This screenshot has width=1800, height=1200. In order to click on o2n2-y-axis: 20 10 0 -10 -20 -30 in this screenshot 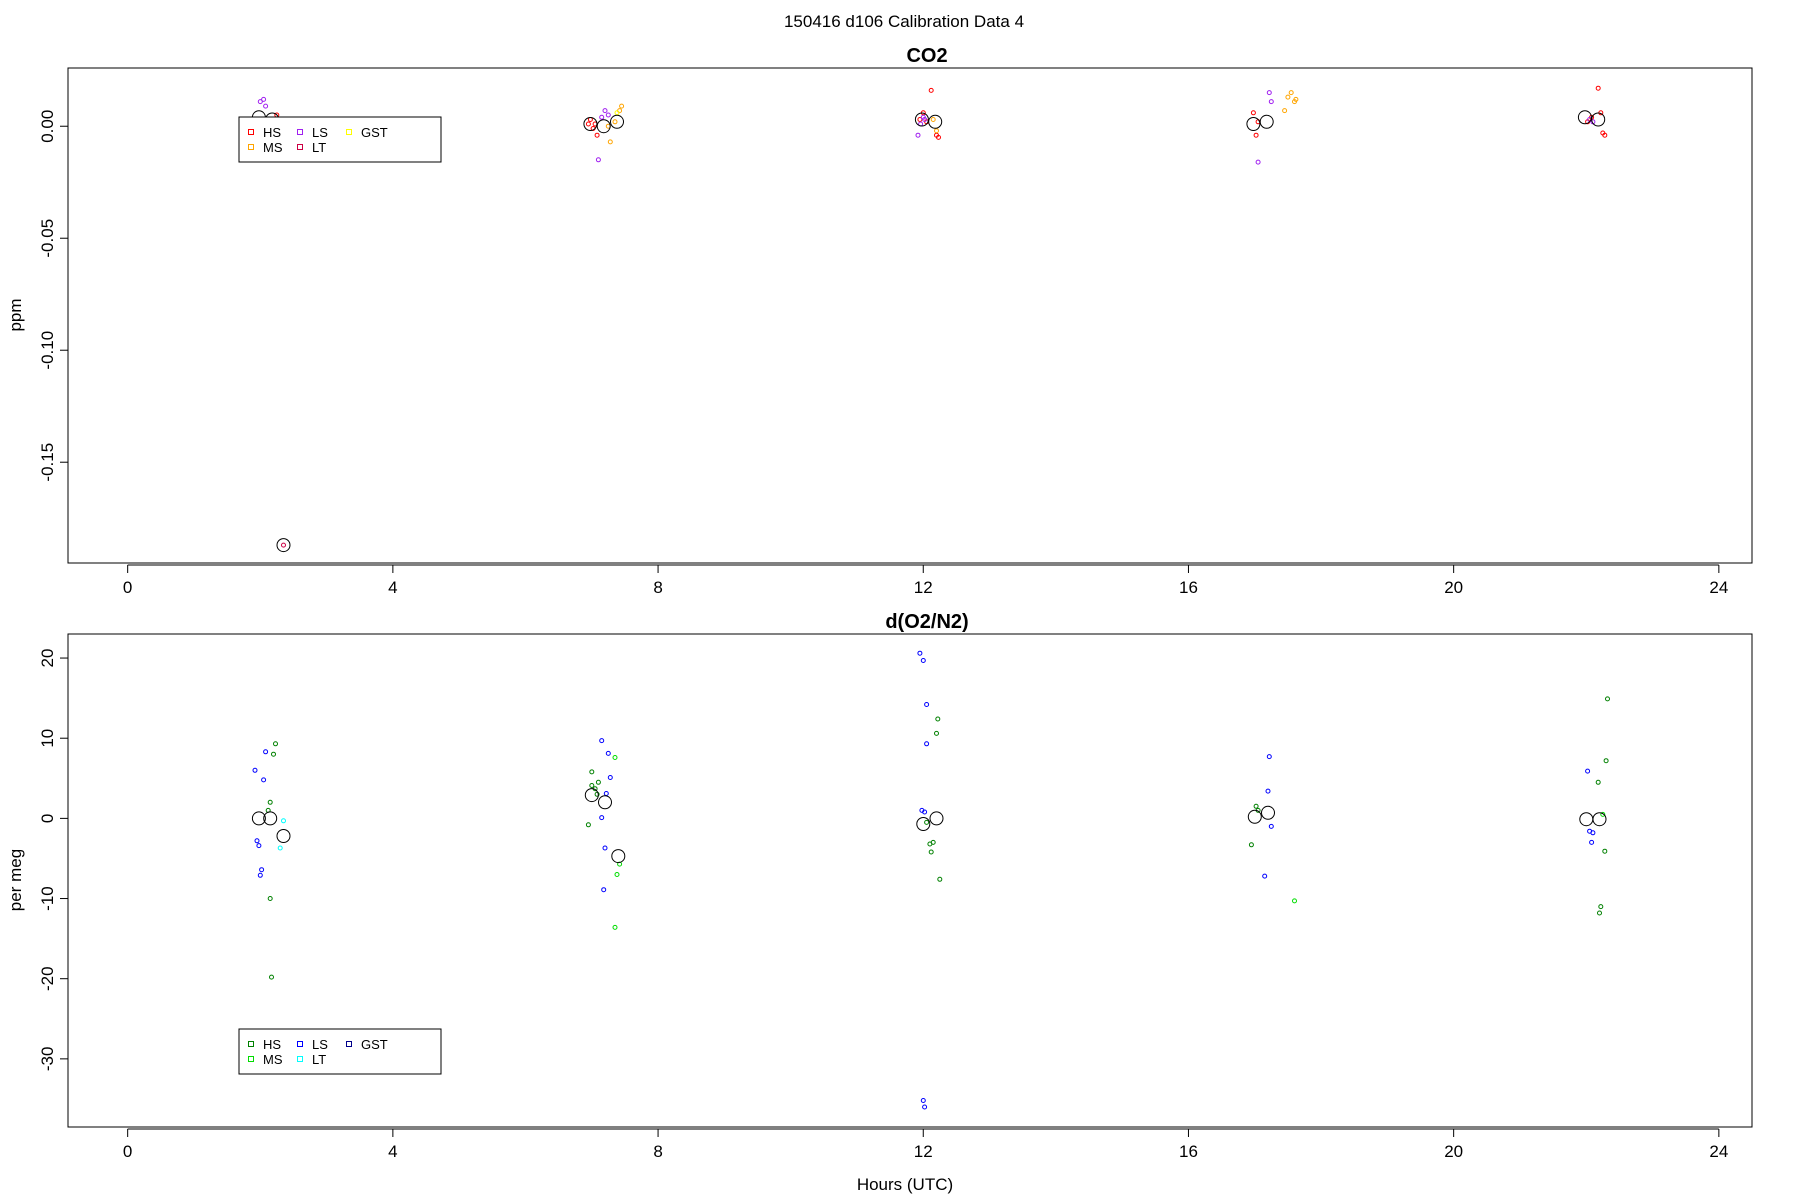, I will do `click(53, 860)`.